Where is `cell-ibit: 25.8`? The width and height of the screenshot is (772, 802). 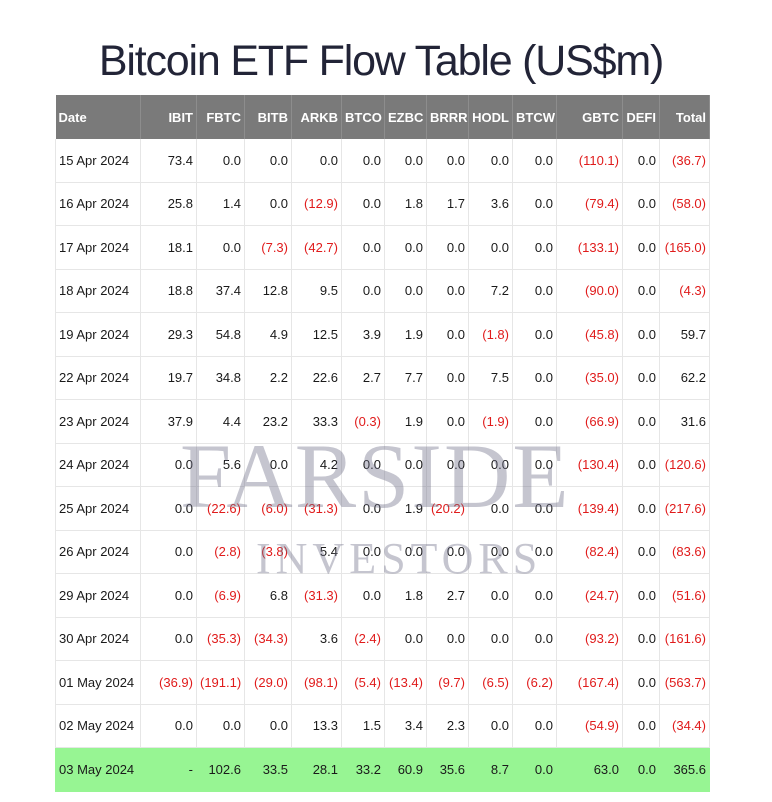 cell-ibit: 25.8 is located at coordinates (168, 204).